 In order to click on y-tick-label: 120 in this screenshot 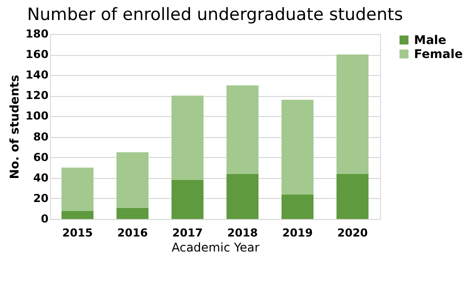, I will do `click(37, 95)`.